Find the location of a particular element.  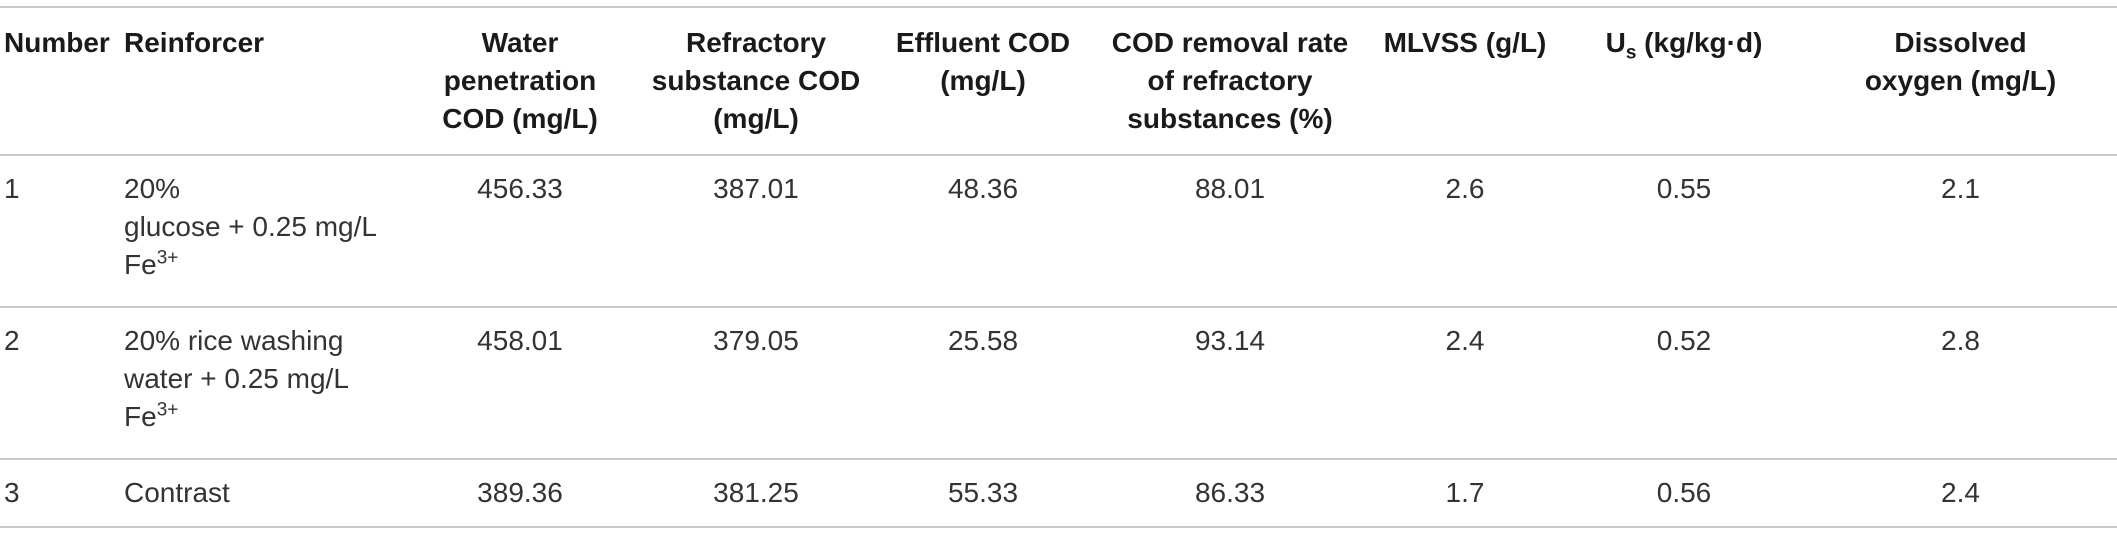

cell-us: 0.55 is located at coordinates (1684, 188).